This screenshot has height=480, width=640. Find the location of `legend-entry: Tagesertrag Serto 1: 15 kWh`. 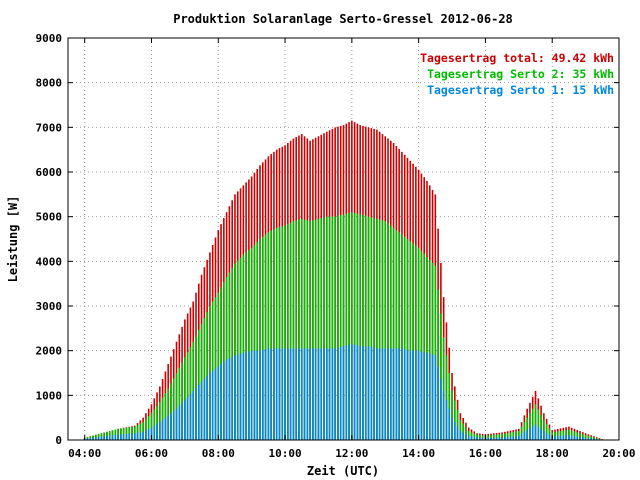

legend-entry: Tagesertrag Serto 1: 15 kWh is located at coordinates (520, 90).